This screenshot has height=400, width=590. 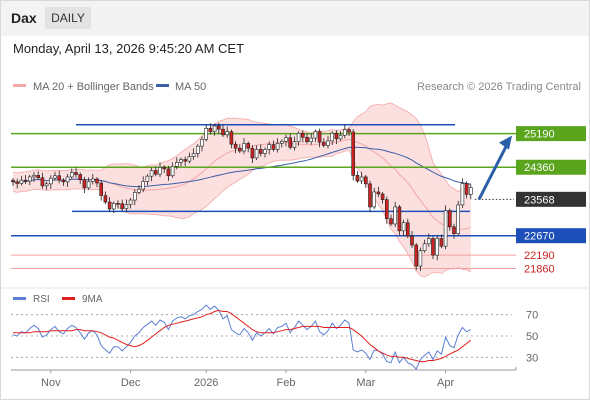 What do you see at coordinates (24, 18) in the screenshot?
I see `symbol-title: Dax` at bounding box center [24, 18].